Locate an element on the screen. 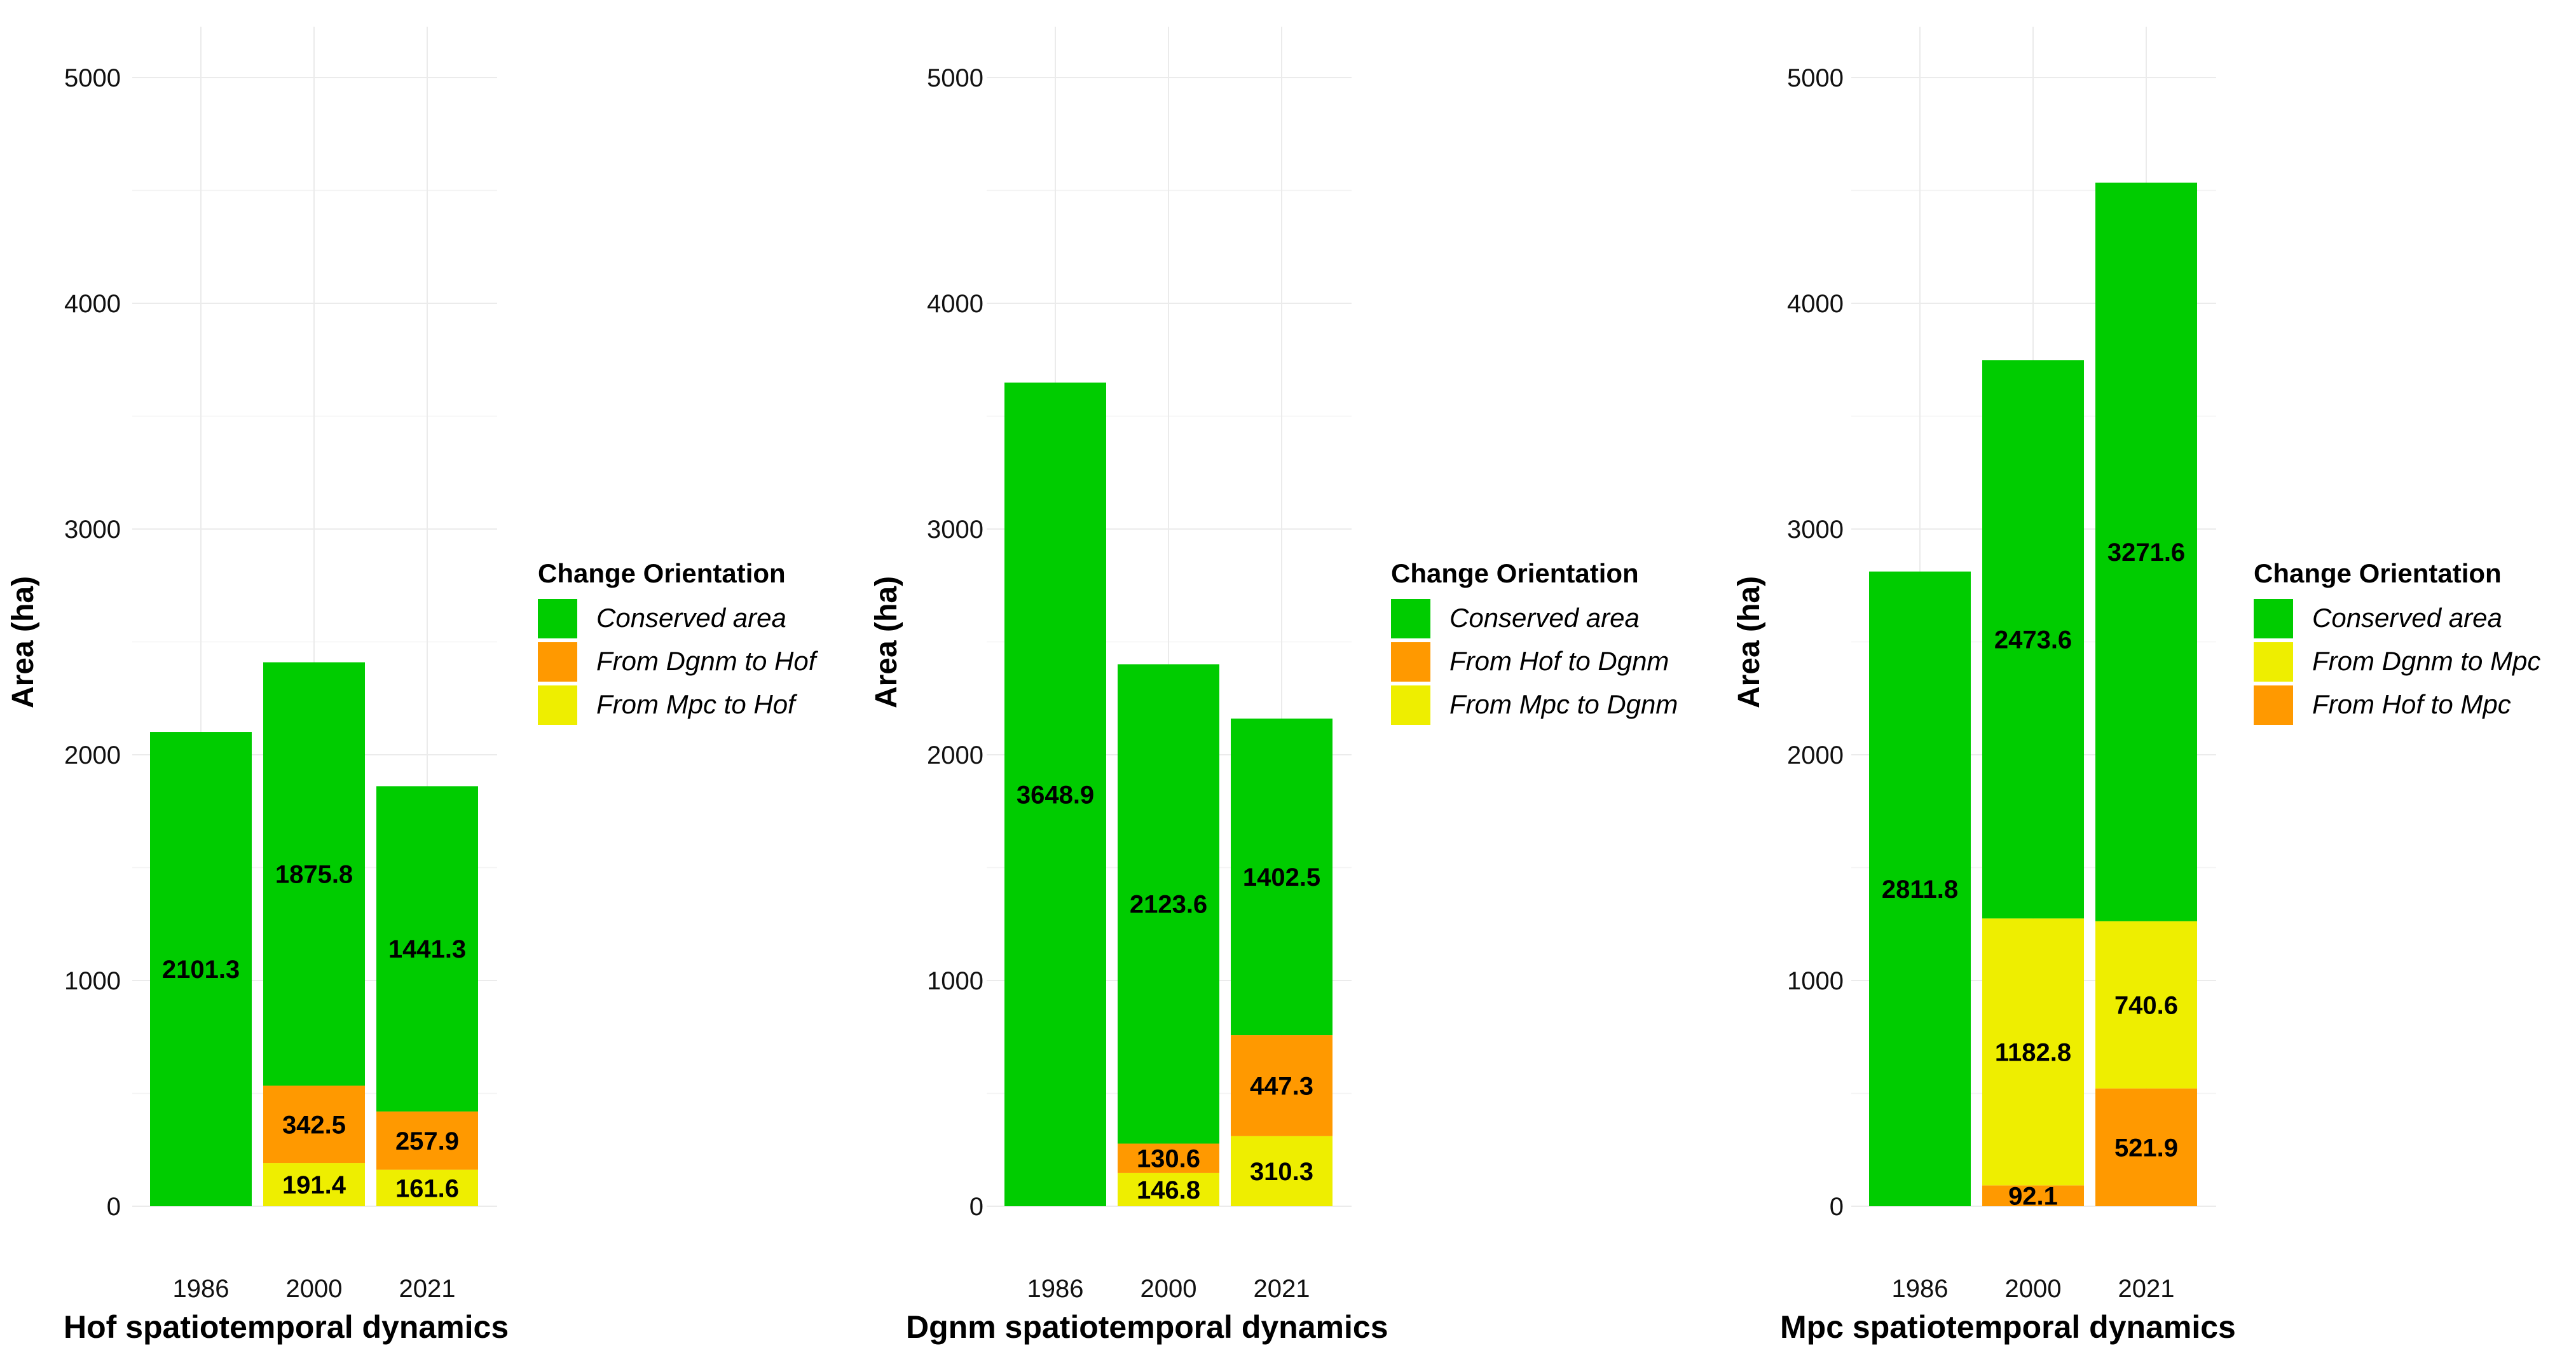 This screenshot has height=1362, width=2576. data-label: 92.1 is located at coordinates (2033, 1197).